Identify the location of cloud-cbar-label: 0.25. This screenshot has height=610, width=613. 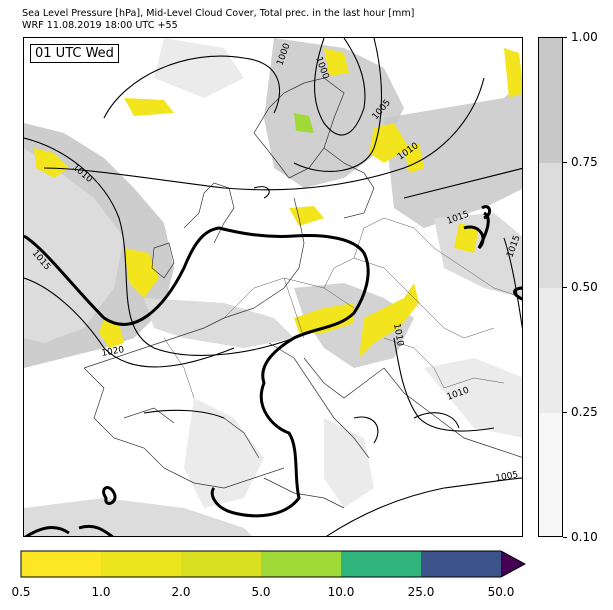
(584, 412).